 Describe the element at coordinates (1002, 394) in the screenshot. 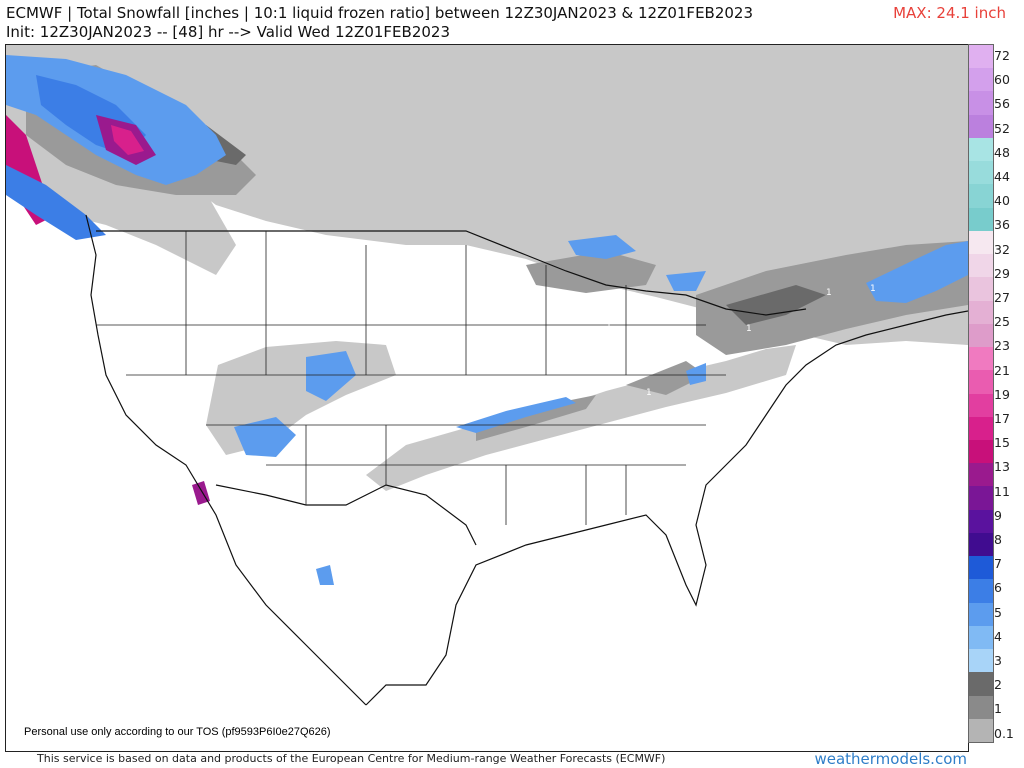

I see `legend-tick-label: 19` at that location.